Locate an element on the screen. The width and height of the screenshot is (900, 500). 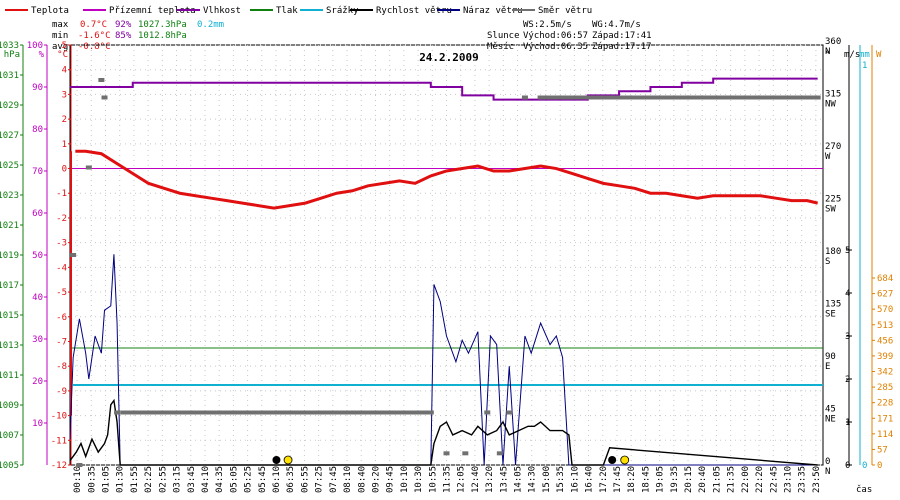
hpa-tick-label: 1023 is located at coordinates (9, 196).